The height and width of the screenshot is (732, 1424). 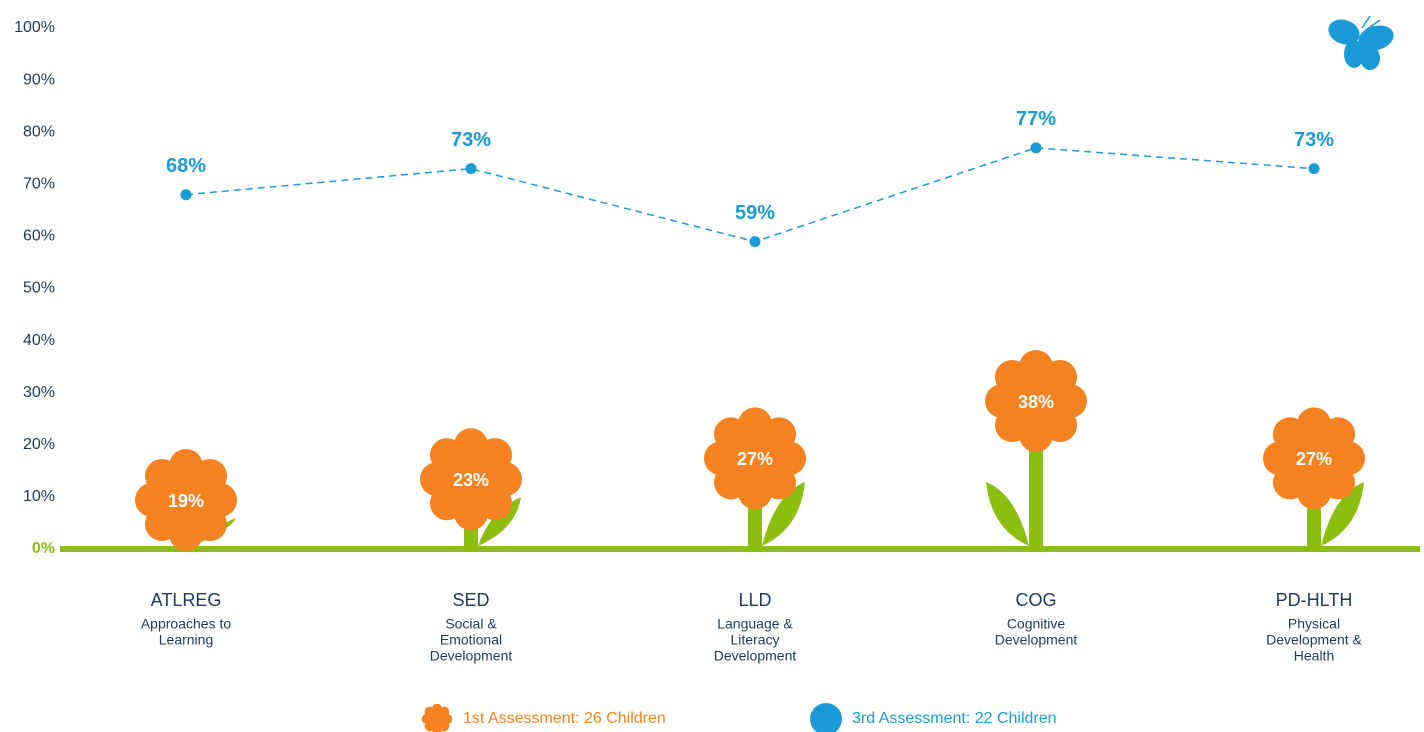 I want to click on value-label: 23%, so click(x=471, y=480).